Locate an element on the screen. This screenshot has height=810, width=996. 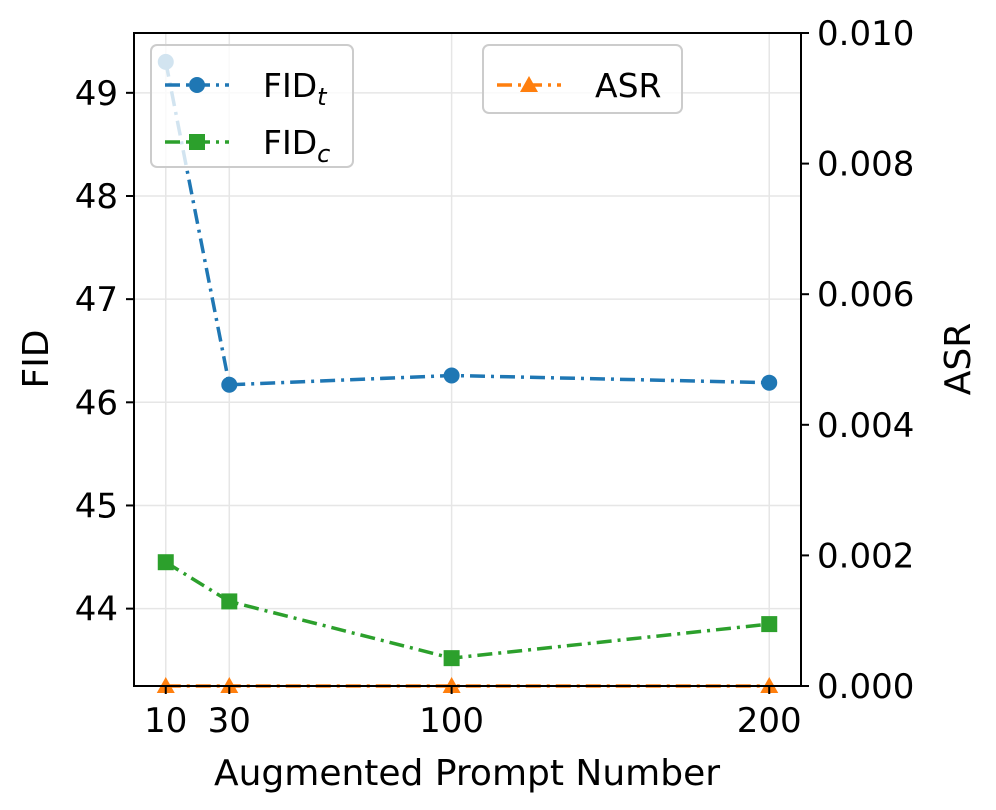
left-tick-label: 47 is located at coordinates (96, 300).